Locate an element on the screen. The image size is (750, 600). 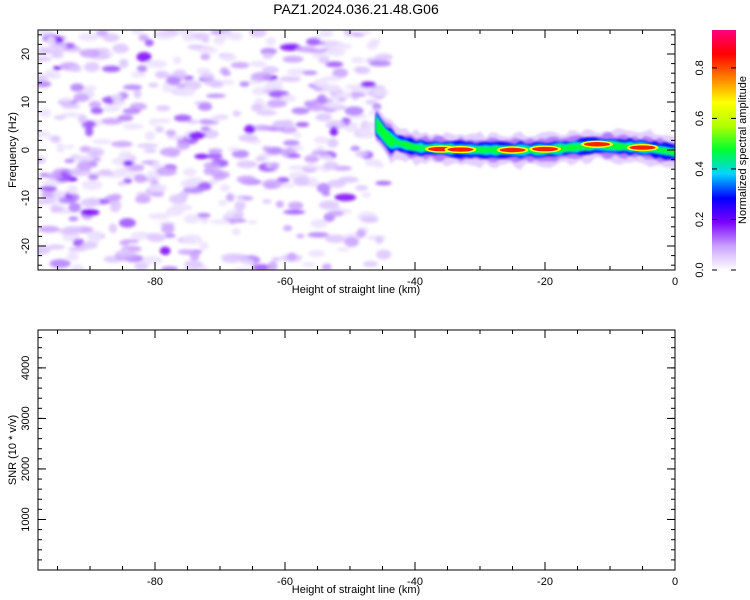
snr-y-tick-label: 1000 is located at coordinates (26, 519).